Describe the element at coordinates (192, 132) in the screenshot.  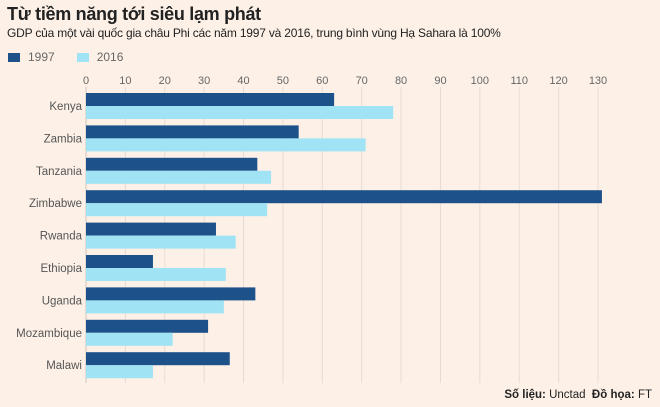
I see `bar-zambia-1997` at that location.